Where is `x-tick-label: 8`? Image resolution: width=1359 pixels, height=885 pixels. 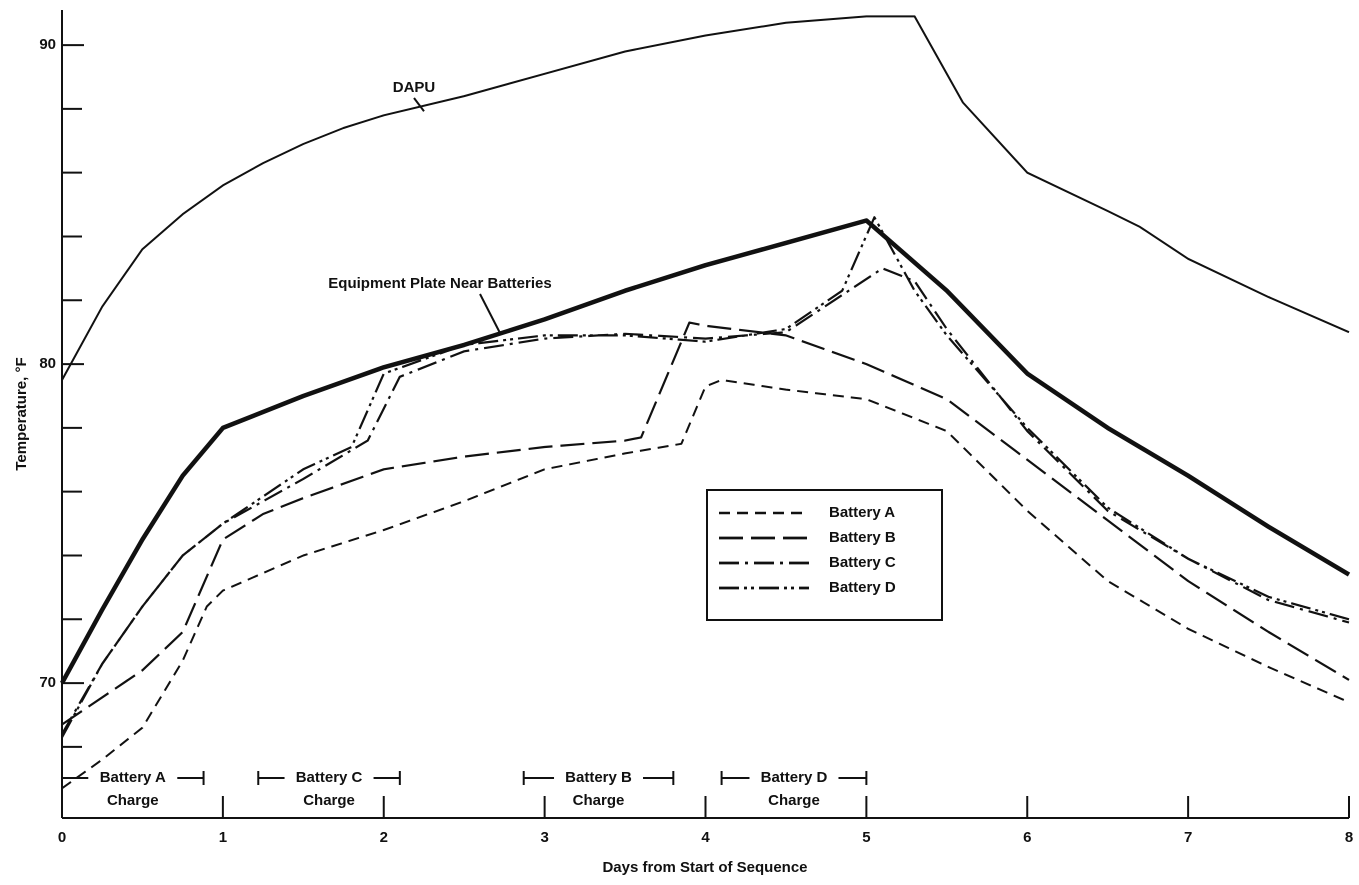
x-tick-label: 8 is located at coordinates (1349, 837).